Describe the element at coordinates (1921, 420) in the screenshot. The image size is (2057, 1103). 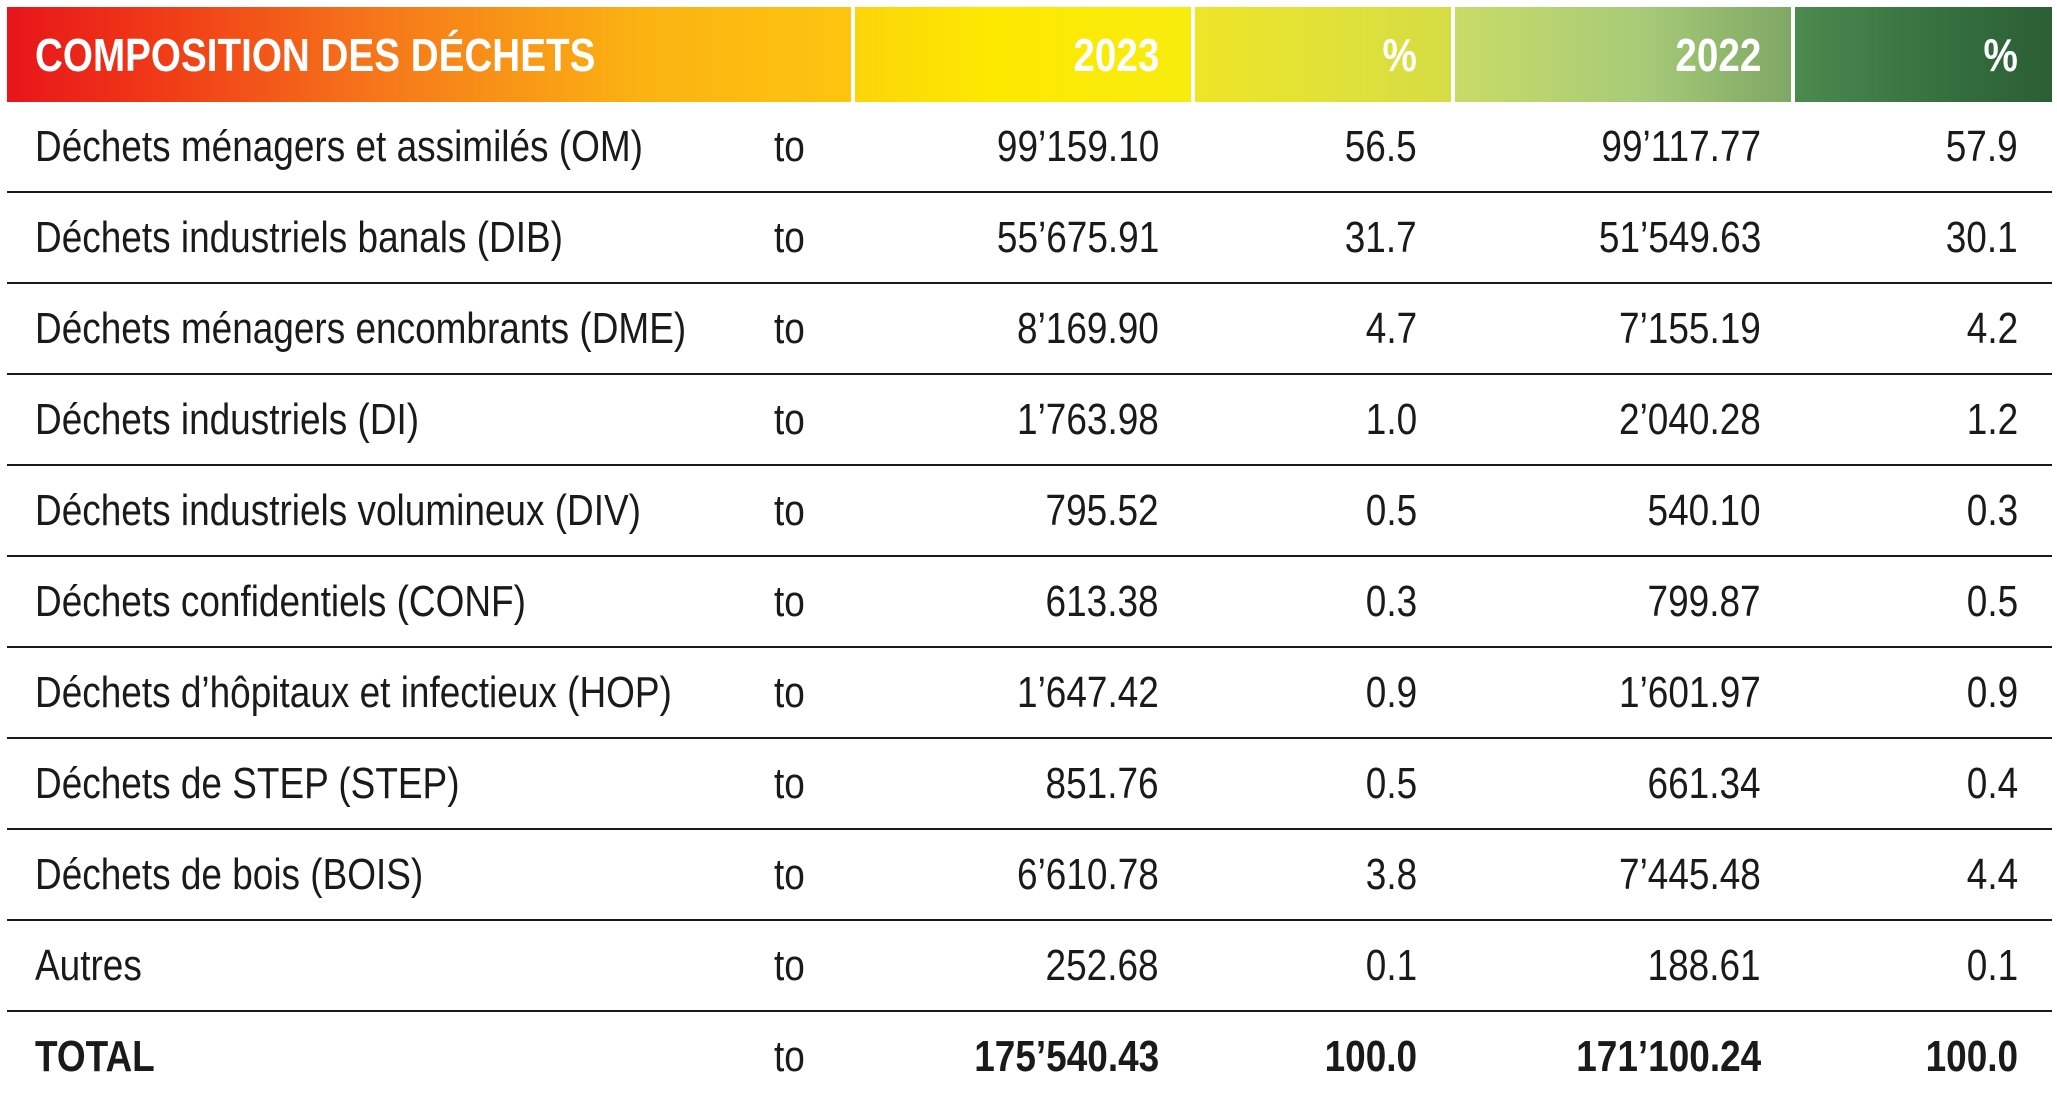
I see `row-pct-2022-cell: 1.2` at that location.